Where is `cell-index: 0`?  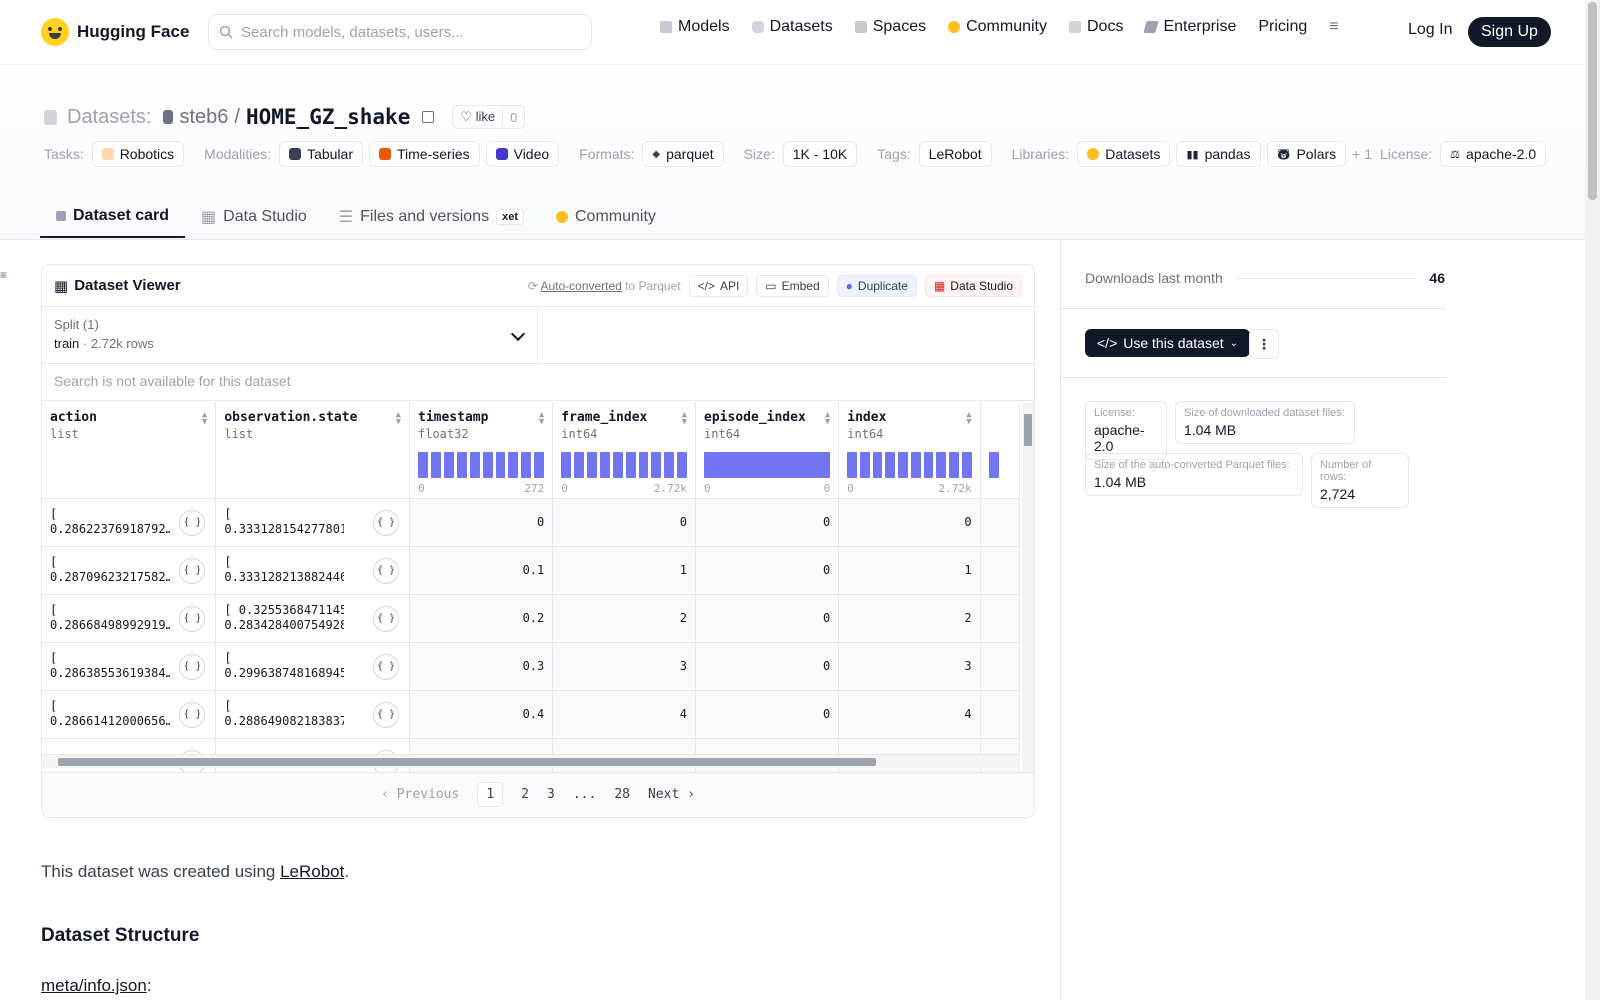
cell-index: 0 is located at coordinates (909, 522).